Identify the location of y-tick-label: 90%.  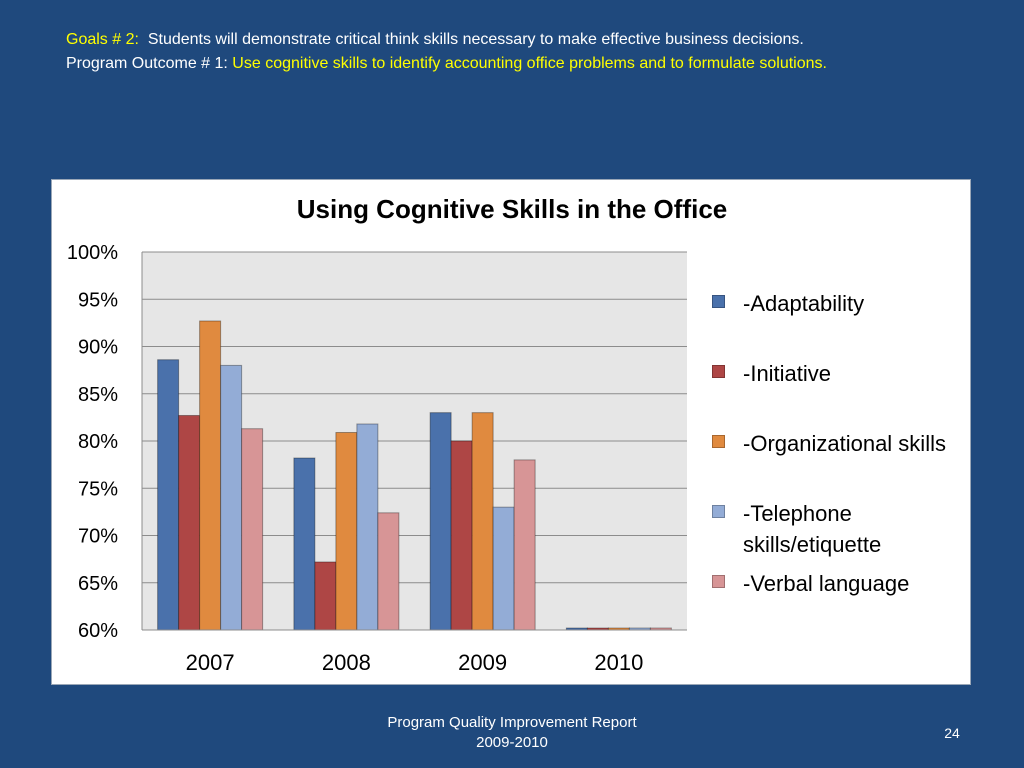
(98, 348).